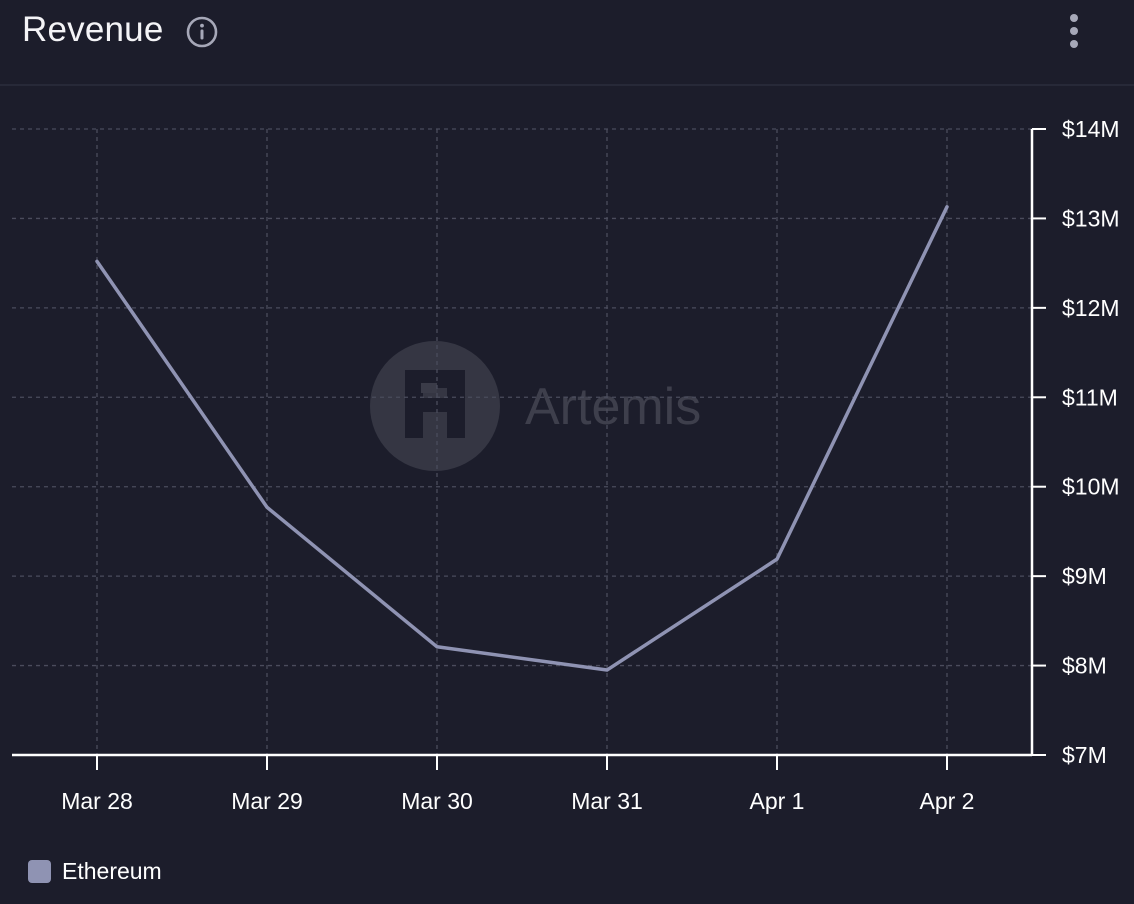 Image resolution: width=1134 pixels, height=904 pixels. What do you see at coordinates (1084, 576) in the screenshot?
I see `y-tick-label: $9M` at bounding box center [1084, 576].